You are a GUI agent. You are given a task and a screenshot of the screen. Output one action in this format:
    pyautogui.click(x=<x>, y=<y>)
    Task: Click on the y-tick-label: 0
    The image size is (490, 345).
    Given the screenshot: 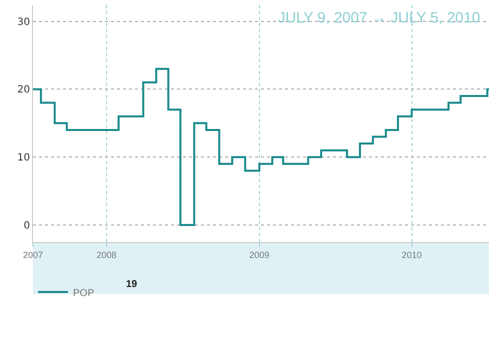 What is the action you would take?
    pyautogui.click(x=27, y=226)
    